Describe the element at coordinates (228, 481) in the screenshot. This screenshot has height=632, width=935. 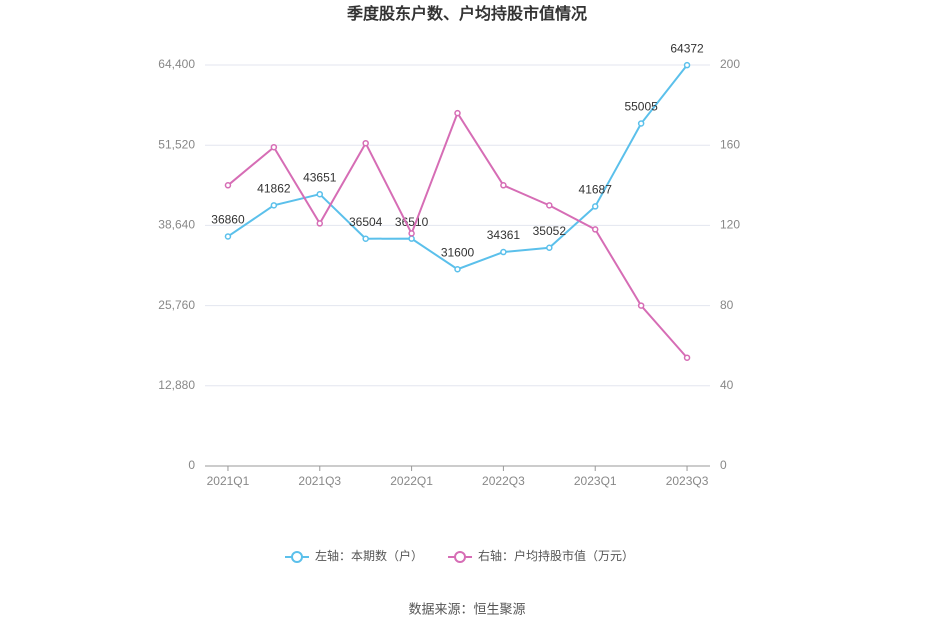
I see `x-tick-label: 2021Q1` at that location.